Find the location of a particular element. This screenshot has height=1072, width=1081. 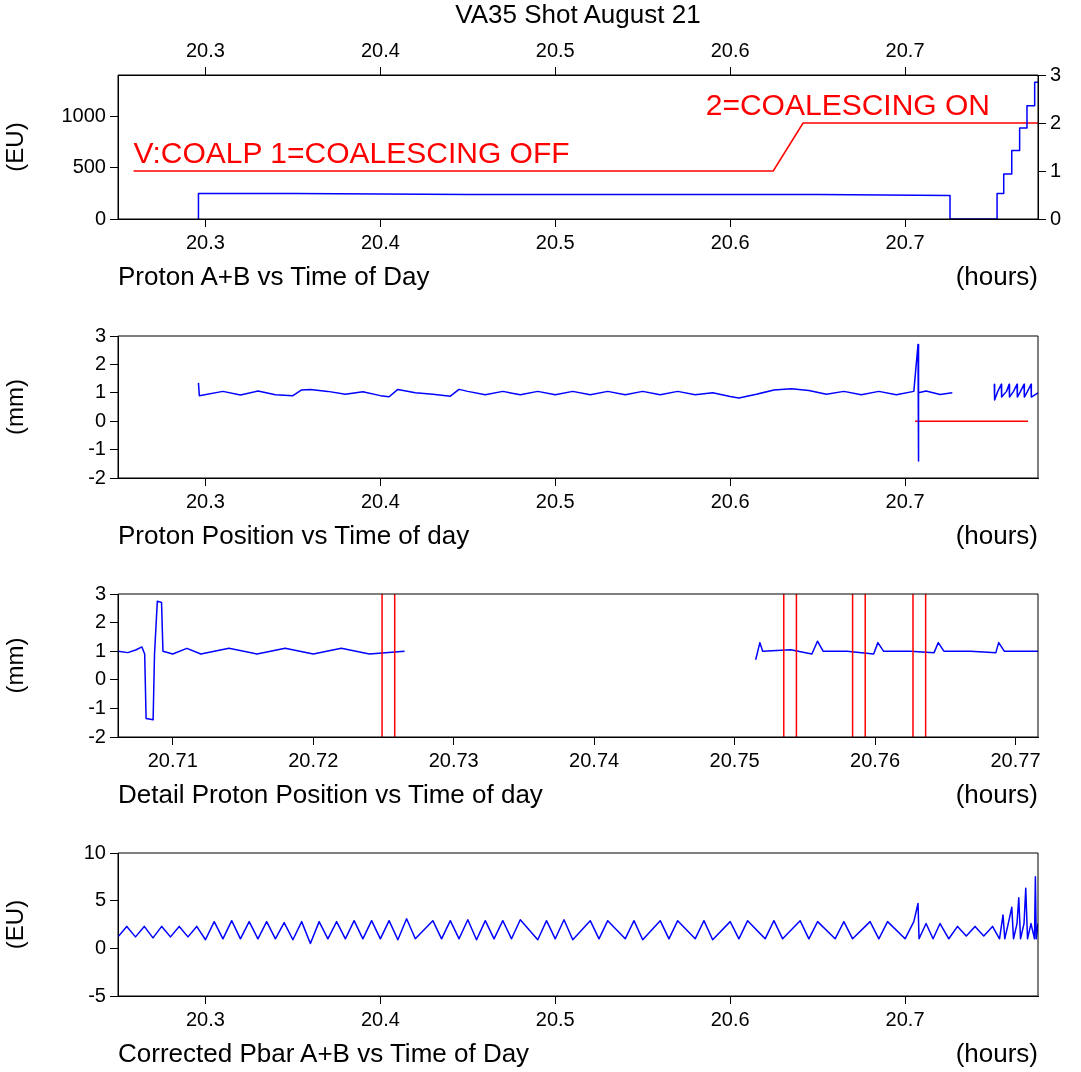

x2-tick-label: 20.4 is located at coordinates (380, 49).